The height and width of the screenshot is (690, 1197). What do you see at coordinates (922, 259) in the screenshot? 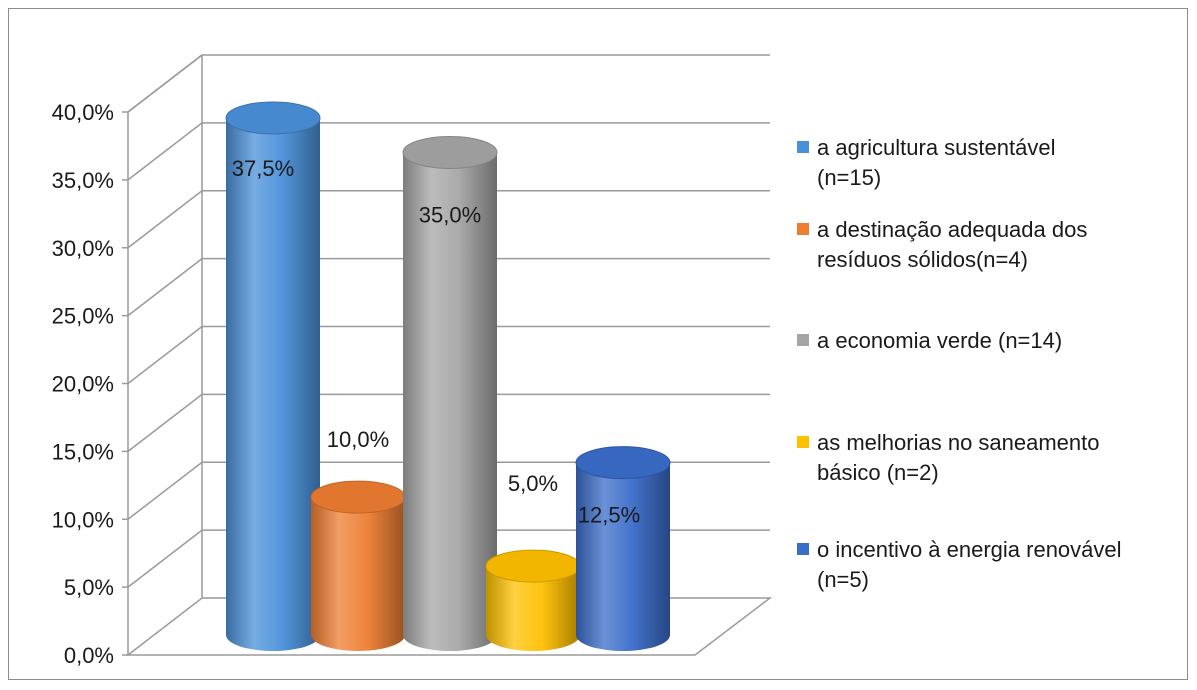
I see `legend-label: resíduos sólidos(n=4)` at bounding box center [922, 259].